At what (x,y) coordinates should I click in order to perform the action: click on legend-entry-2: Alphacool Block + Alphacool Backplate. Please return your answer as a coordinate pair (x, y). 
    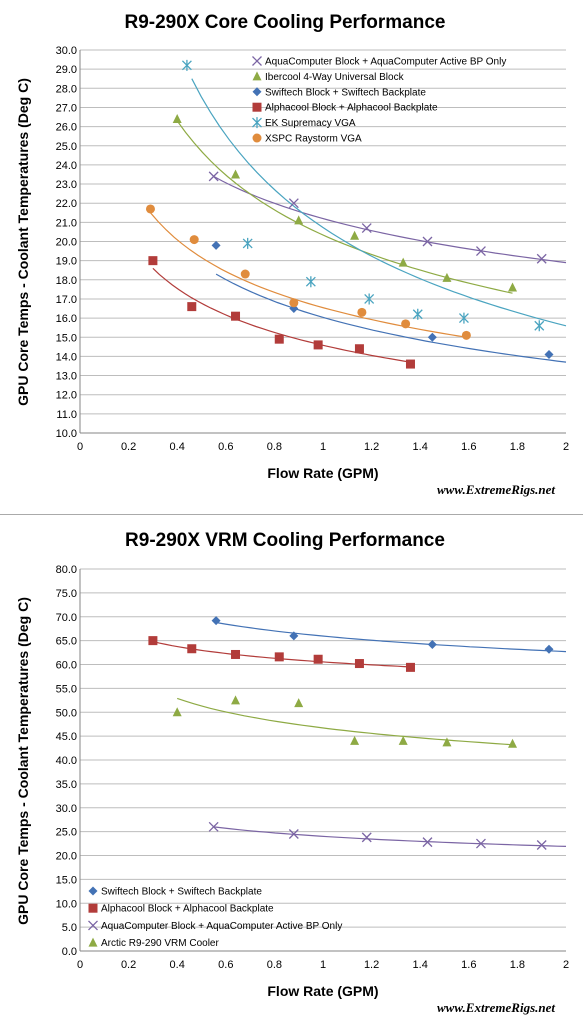
    Looking at the image, I should click on (187, 909).